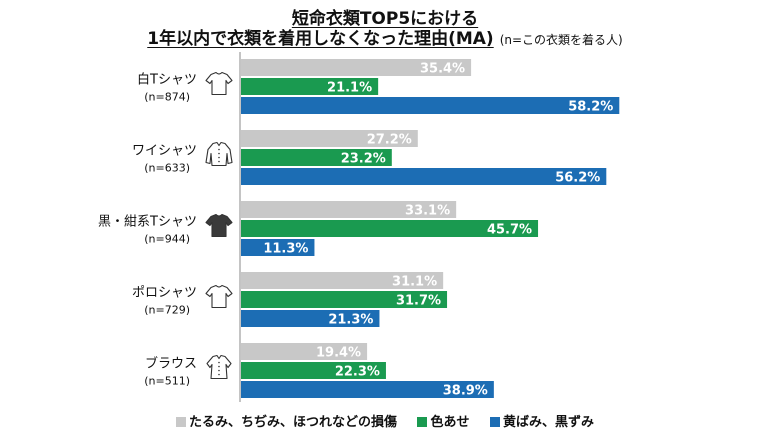  What do you see at coordinates (443, 420) in the screenshot?
I see `legend-item-fade: 色あせ` at bounding box center [443, 420].